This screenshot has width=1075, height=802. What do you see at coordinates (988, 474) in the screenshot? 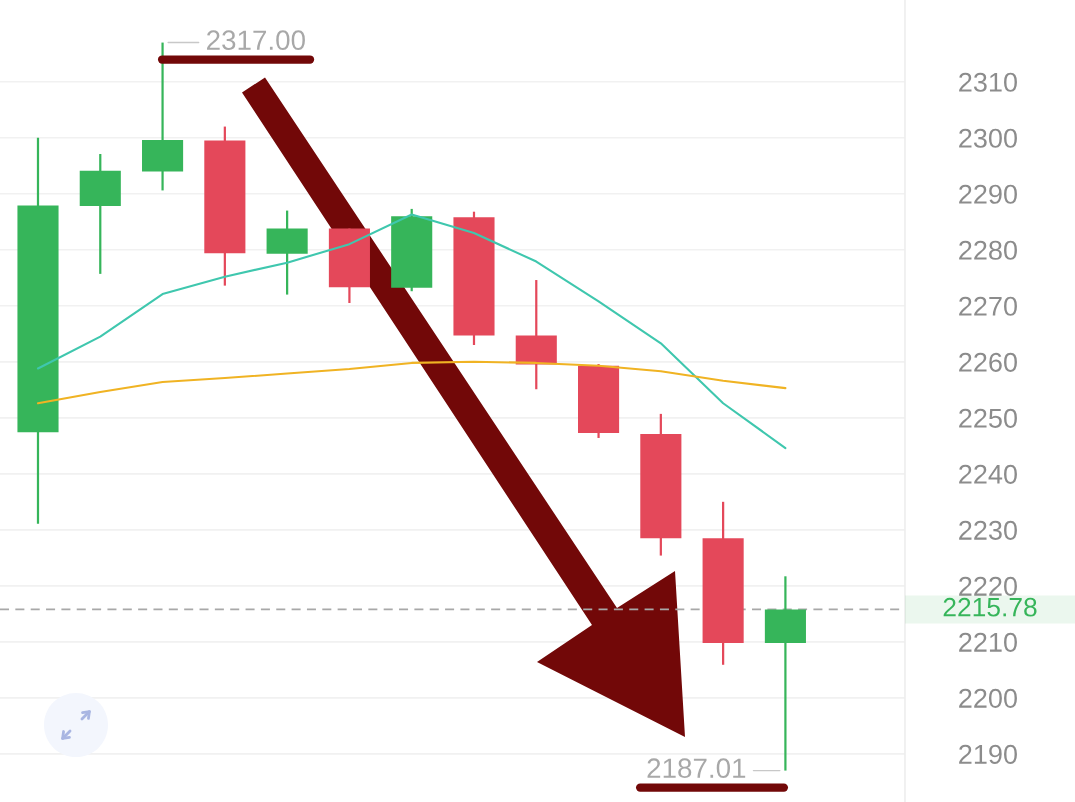
I see `y-tick-label: 2240` at bounding box center [988, 474].